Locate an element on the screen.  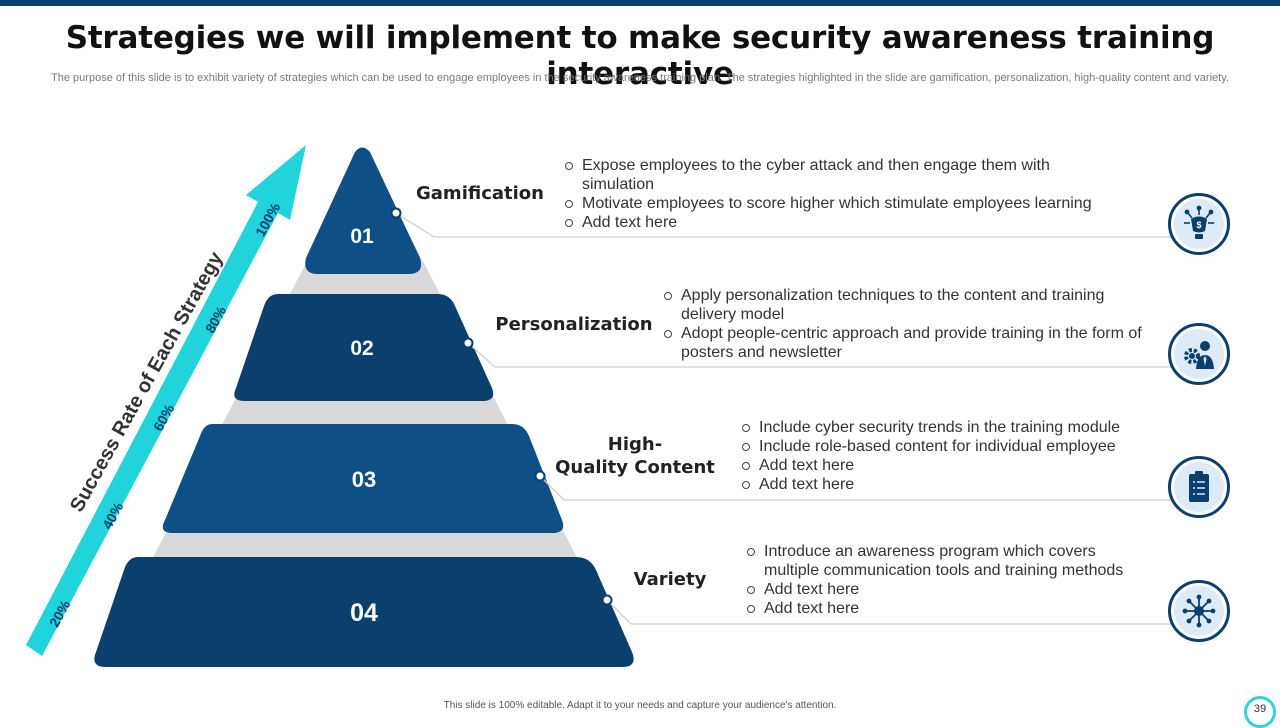
tier-number-03: 03 is located at coordinates (364, 479).